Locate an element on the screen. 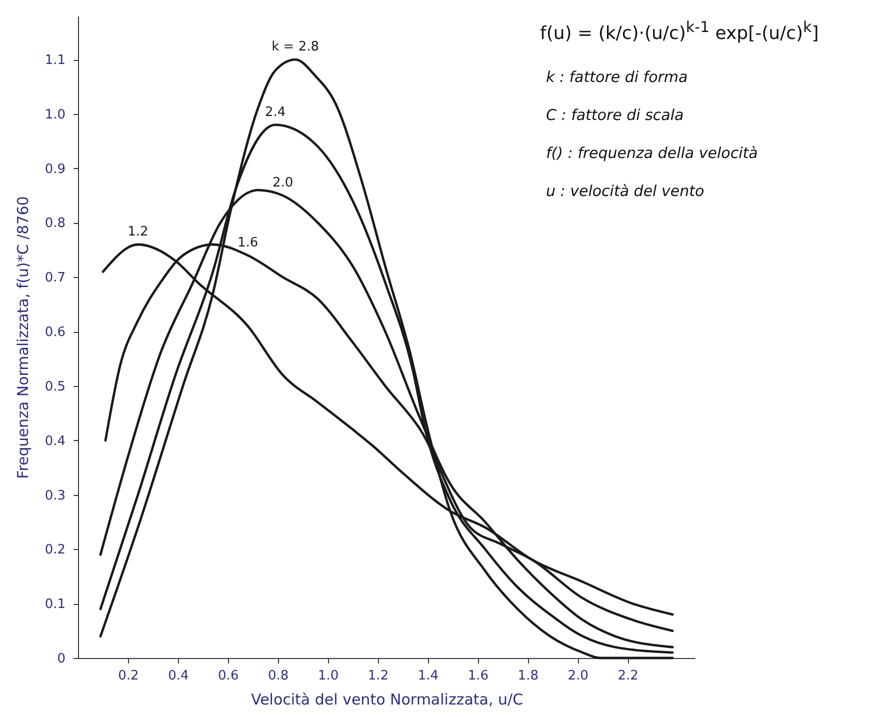 The height and width of the screenshot is (718, 891). x-tick-label: 2.2 is located at coordinates (628, 676).